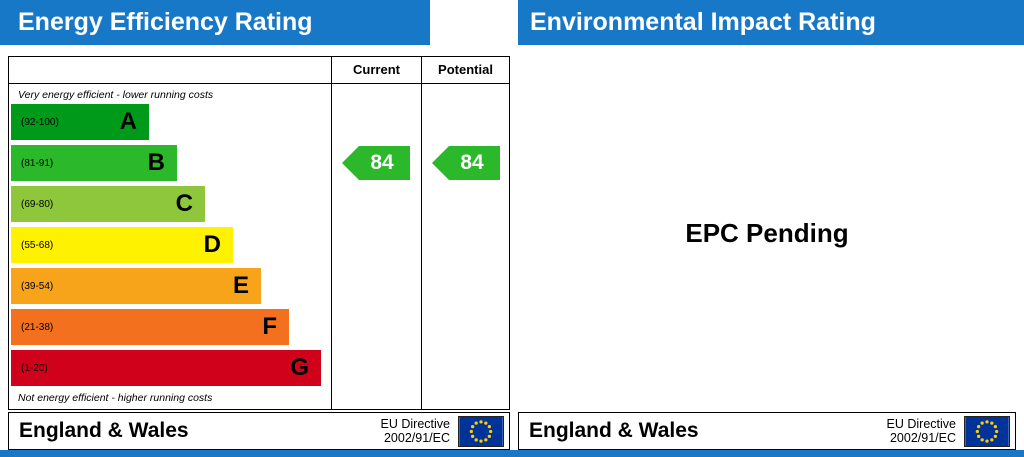 This screenshot has height=457, width=1024. Describe the element at coordinates (299, 367) in the screenshot. I see `band-letter: G` at that location.